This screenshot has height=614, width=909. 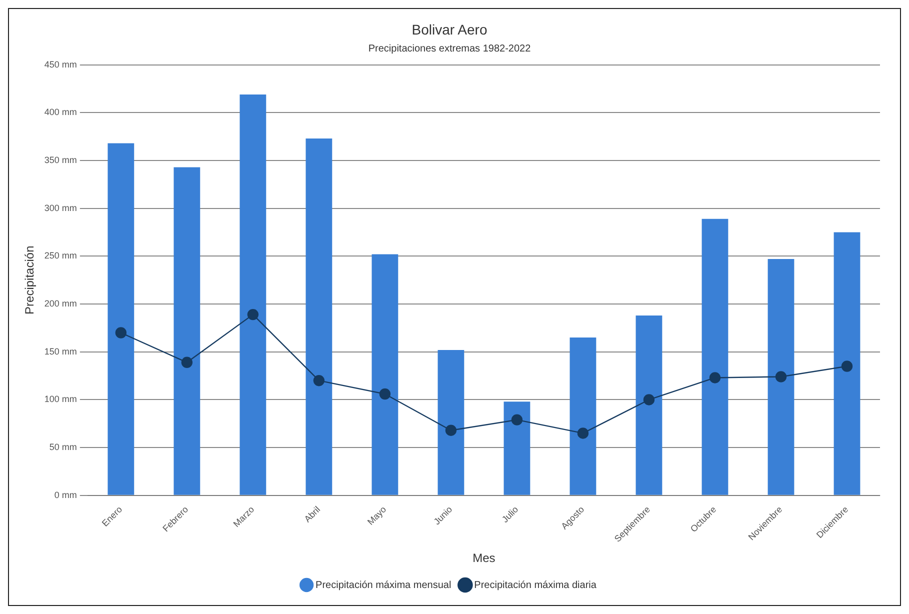 I want to click on y-tick-label: 250 mm, so click(x=60, y=255).